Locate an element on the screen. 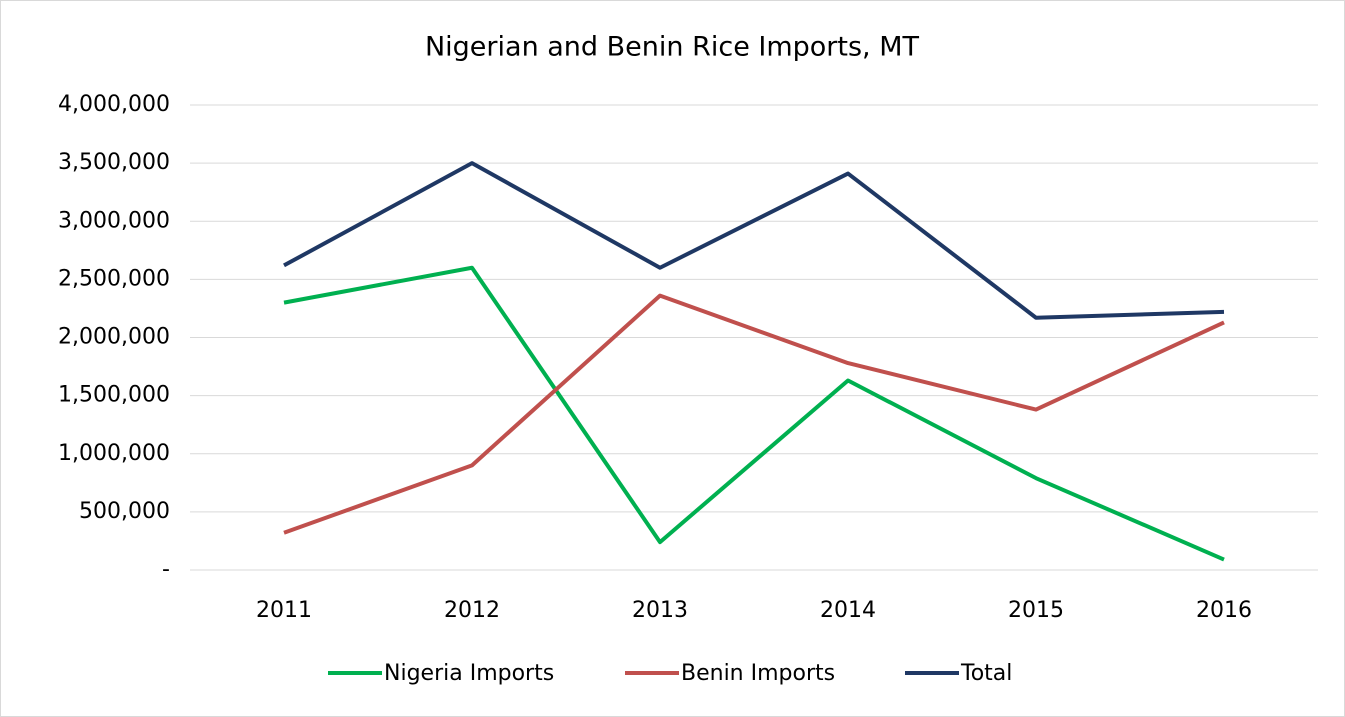 The height and width of the screenshot is (717, 1345). x-tick-label: 2014 is located at coordinates (848, 610).